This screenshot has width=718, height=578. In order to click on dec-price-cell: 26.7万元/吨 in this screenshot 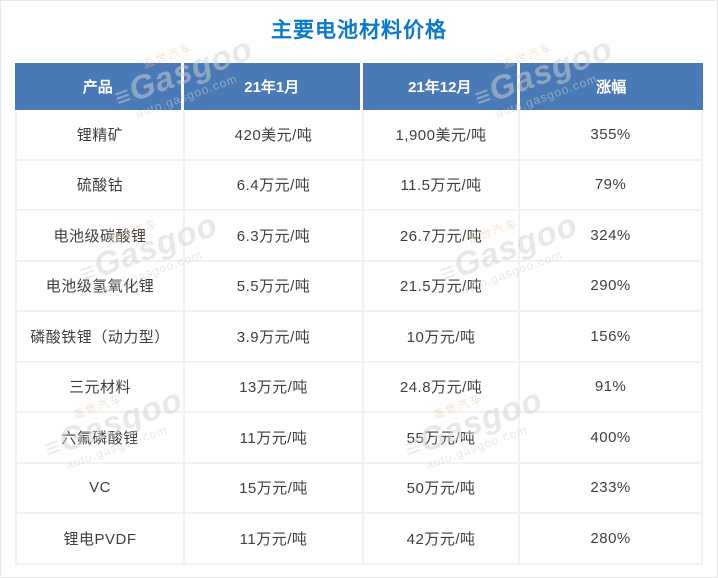, I will do `click(442, 235)`.